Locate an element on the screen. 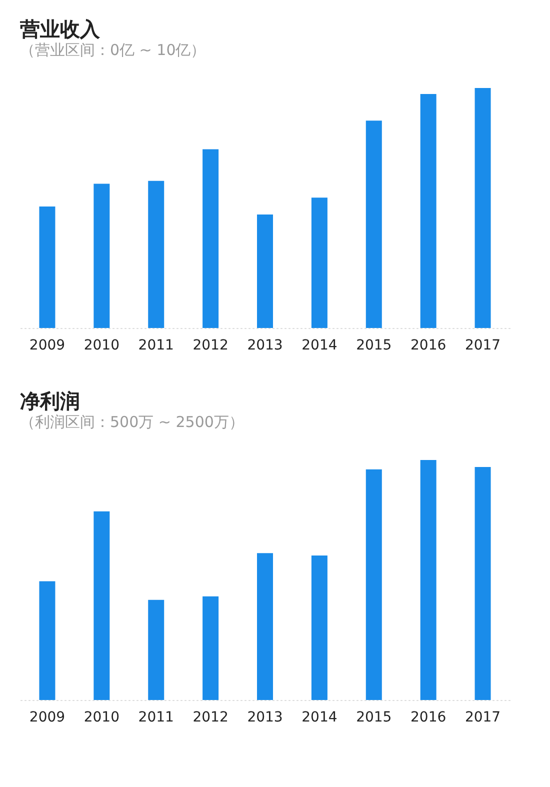  chart-subtitle: （利润区间：500万 ~ 2500万） is located at coordinates (132, 422).